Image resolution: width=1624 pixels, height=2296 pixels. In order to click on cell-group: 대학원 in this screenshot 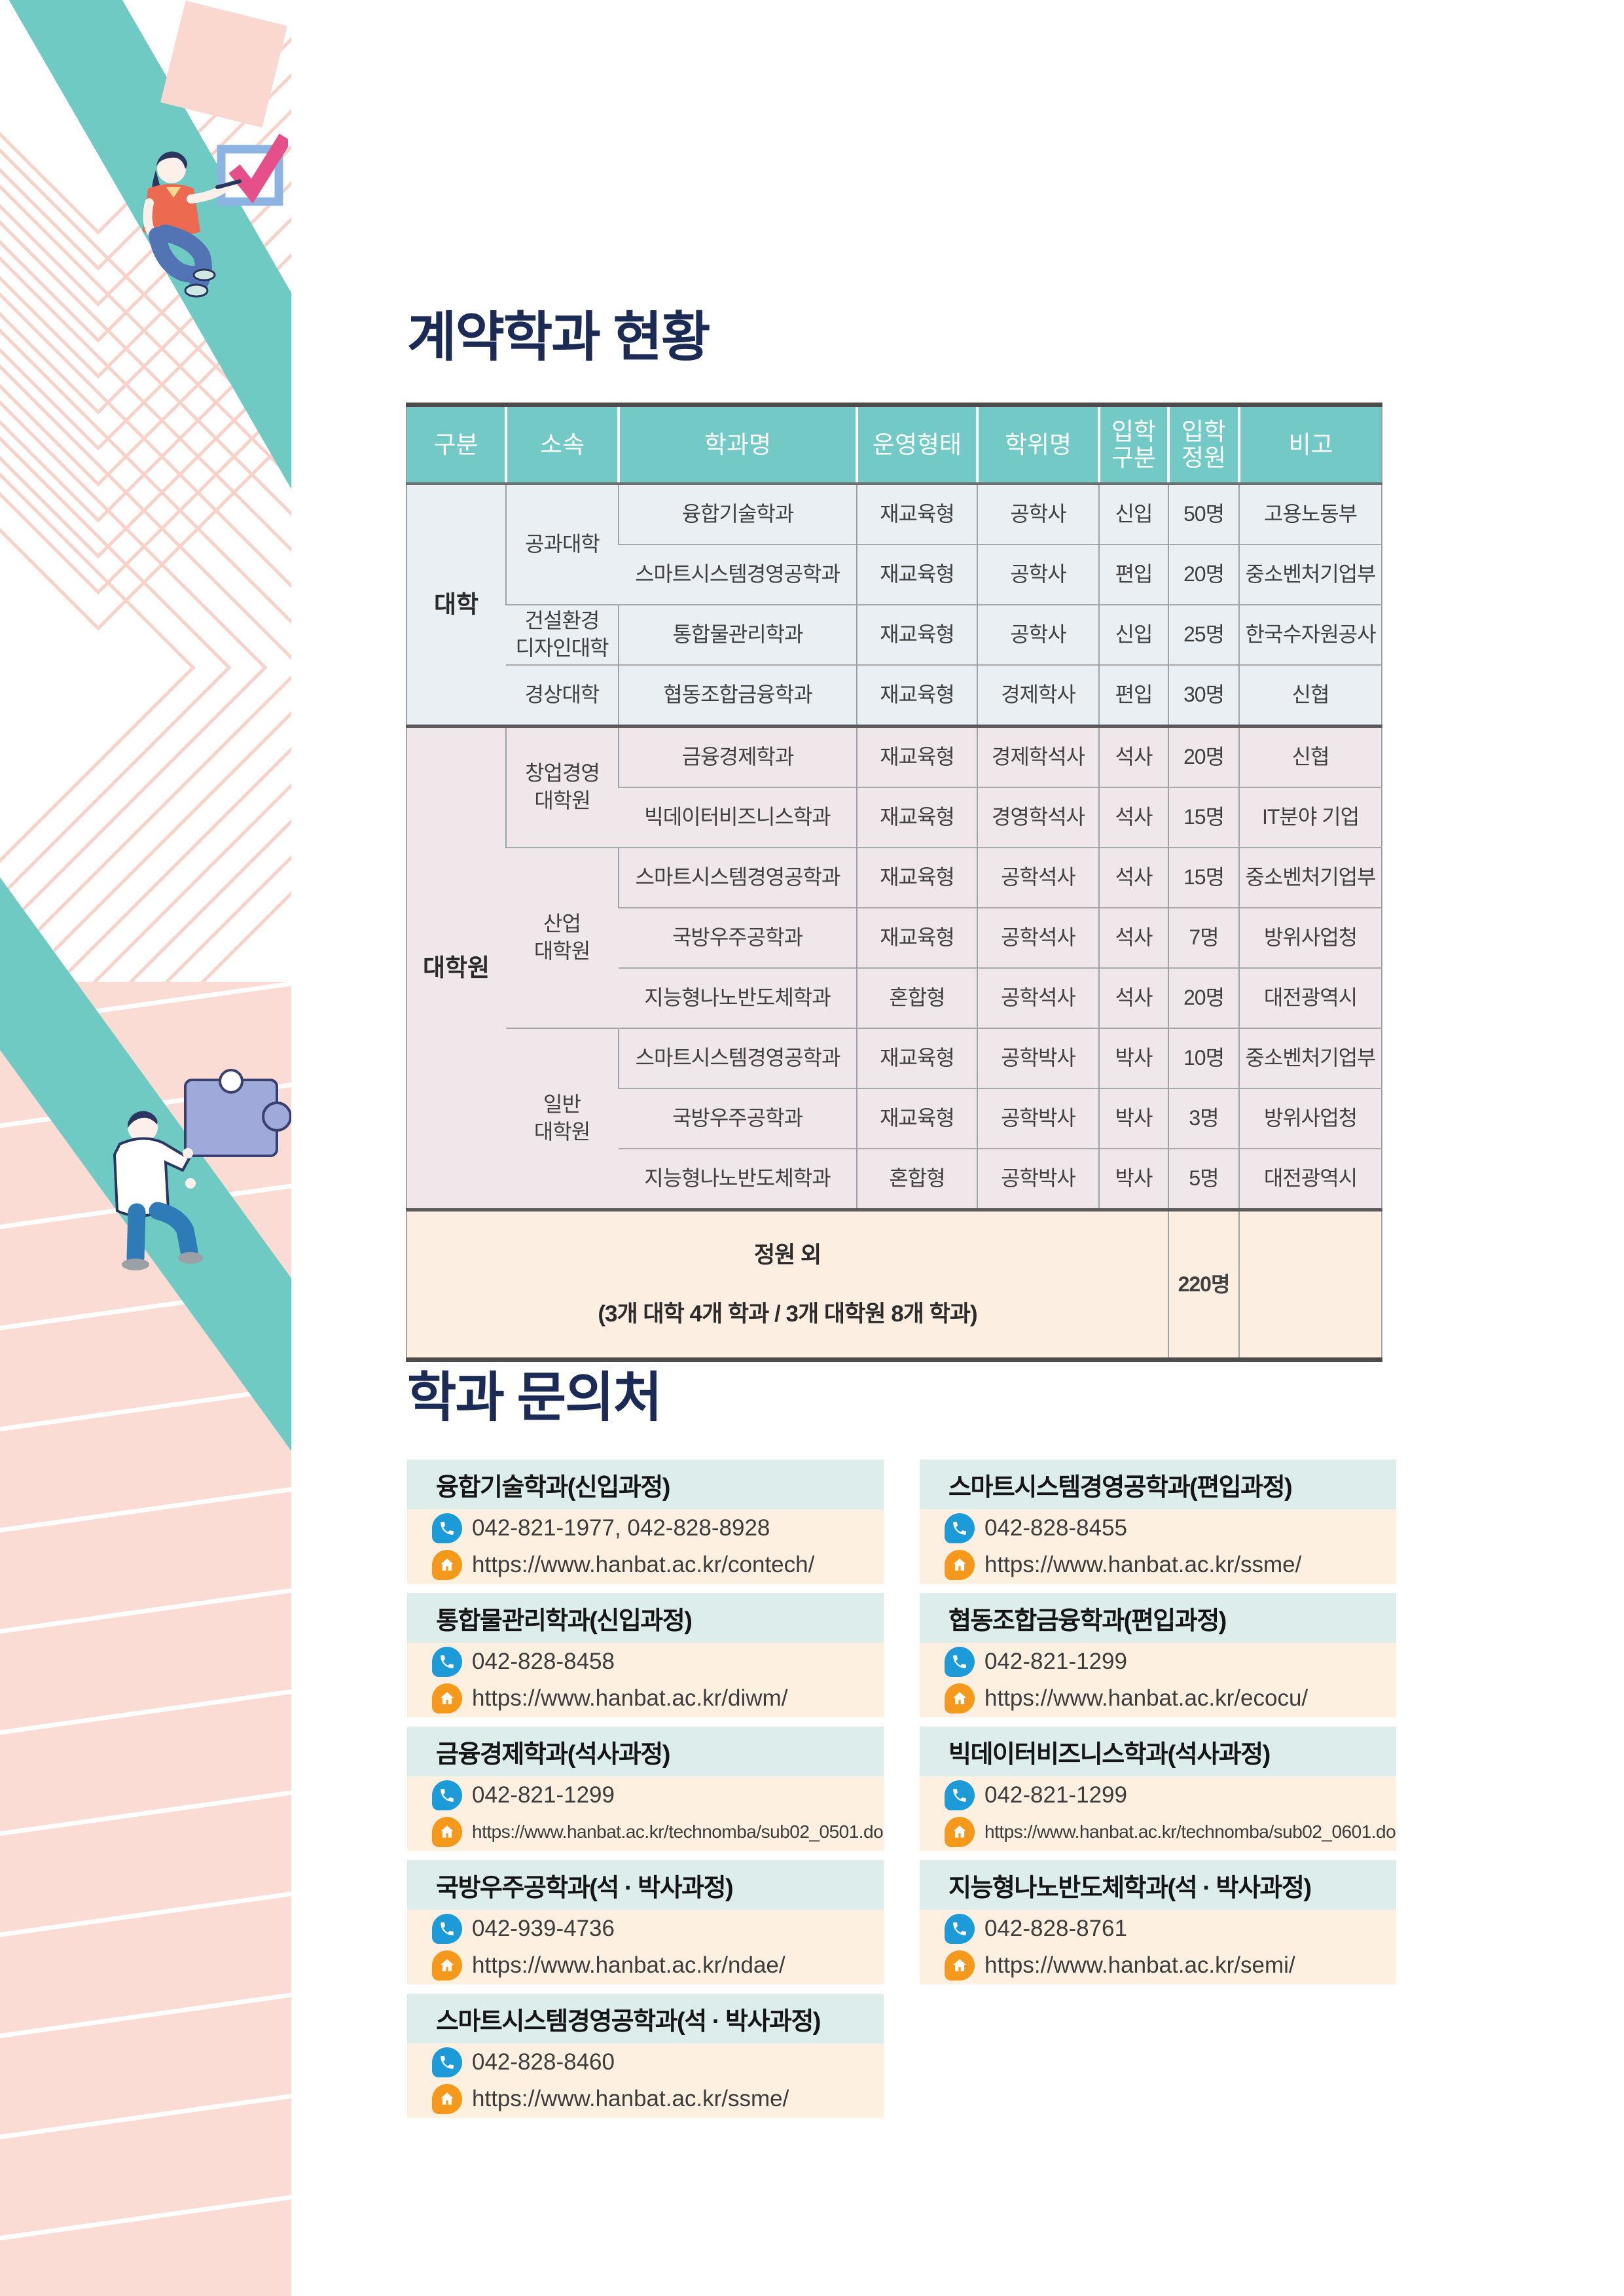, I will do `click(456, 967)`.